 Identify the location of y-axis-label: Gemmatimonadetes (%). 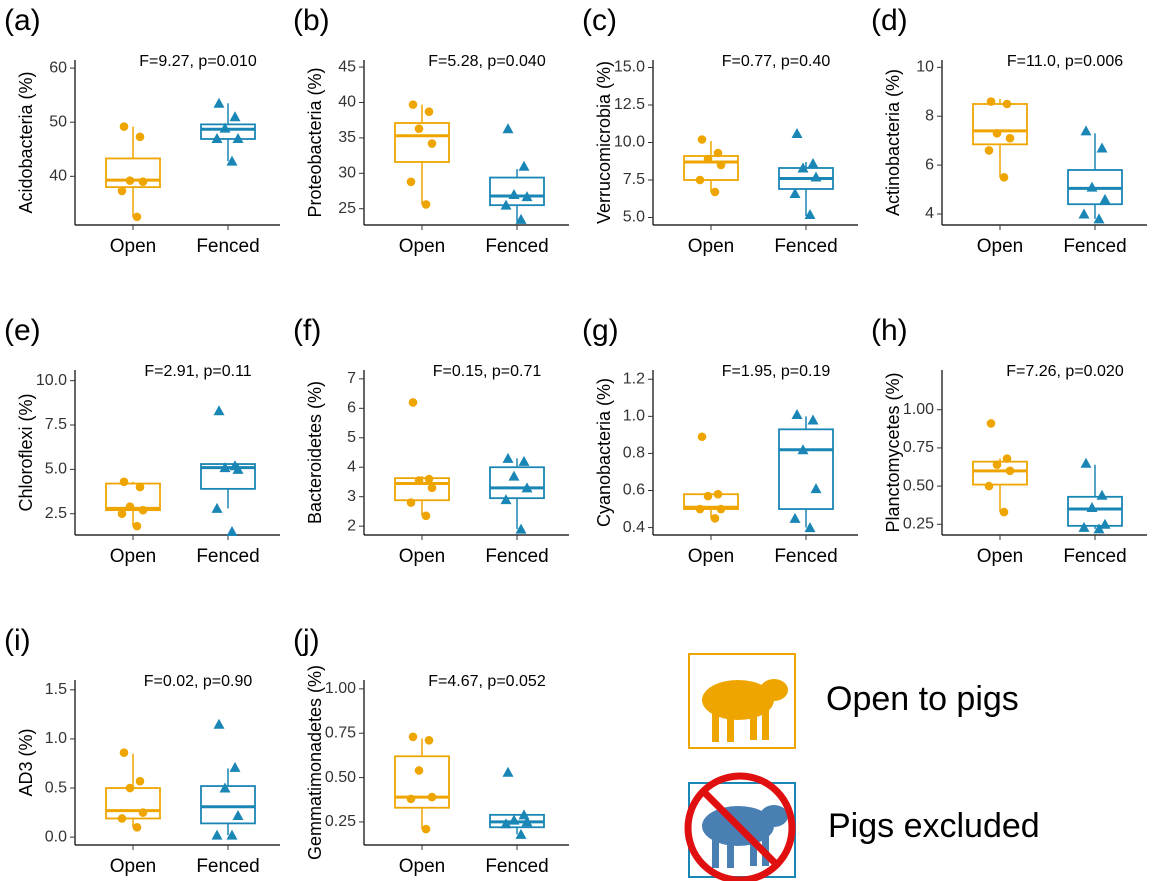
(315, 762).